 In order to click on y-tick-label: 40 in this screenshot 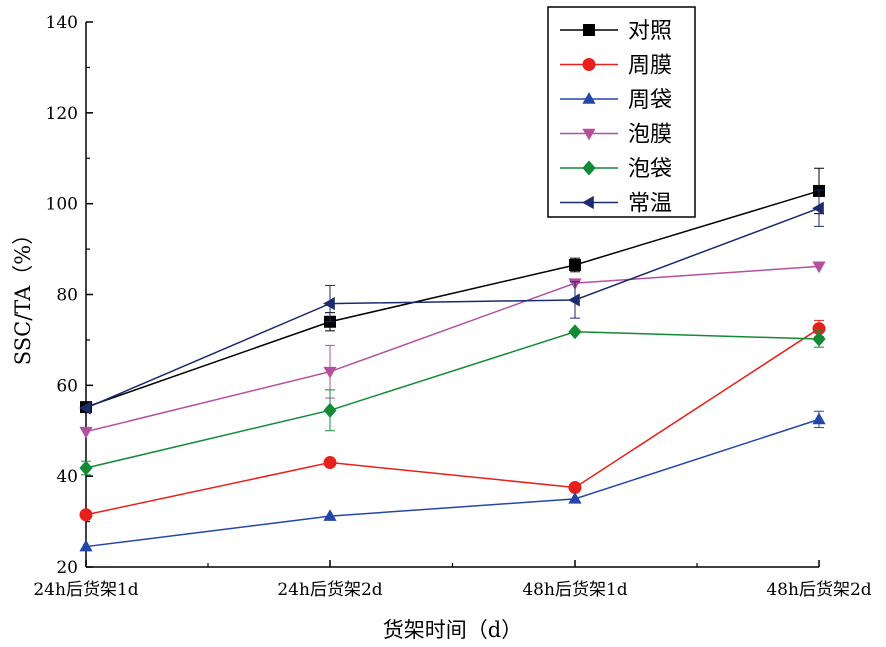, I will do `click(67, 477)`.